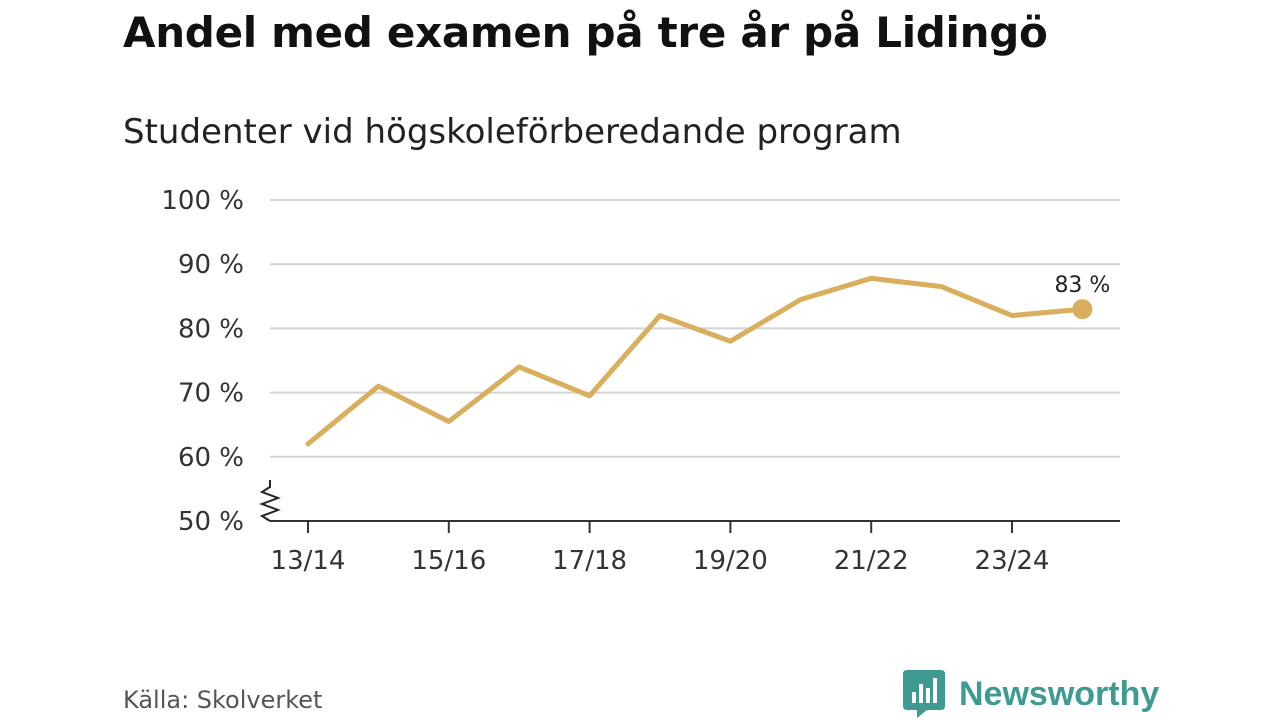  What do you see at coordinates (1012, 561) in the screenshot?
I see `x-tick-label: 23/24` at bounding box center [1012, 561].